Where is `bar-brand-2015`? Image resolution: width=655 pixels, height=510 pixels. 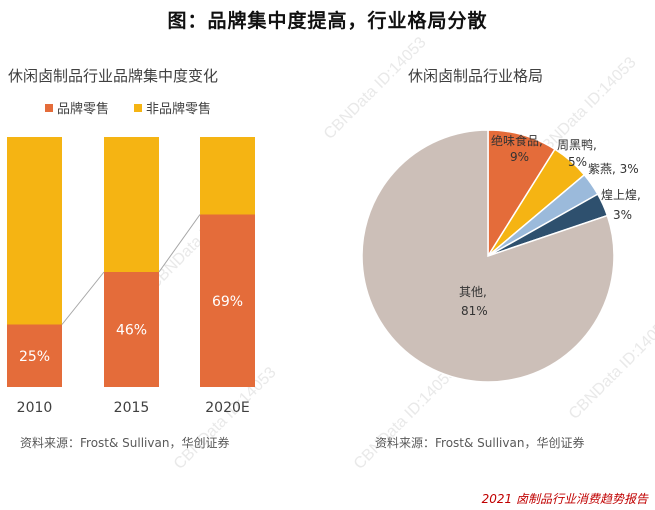 bar-brand-2015 is located at coordinates (131, 329).